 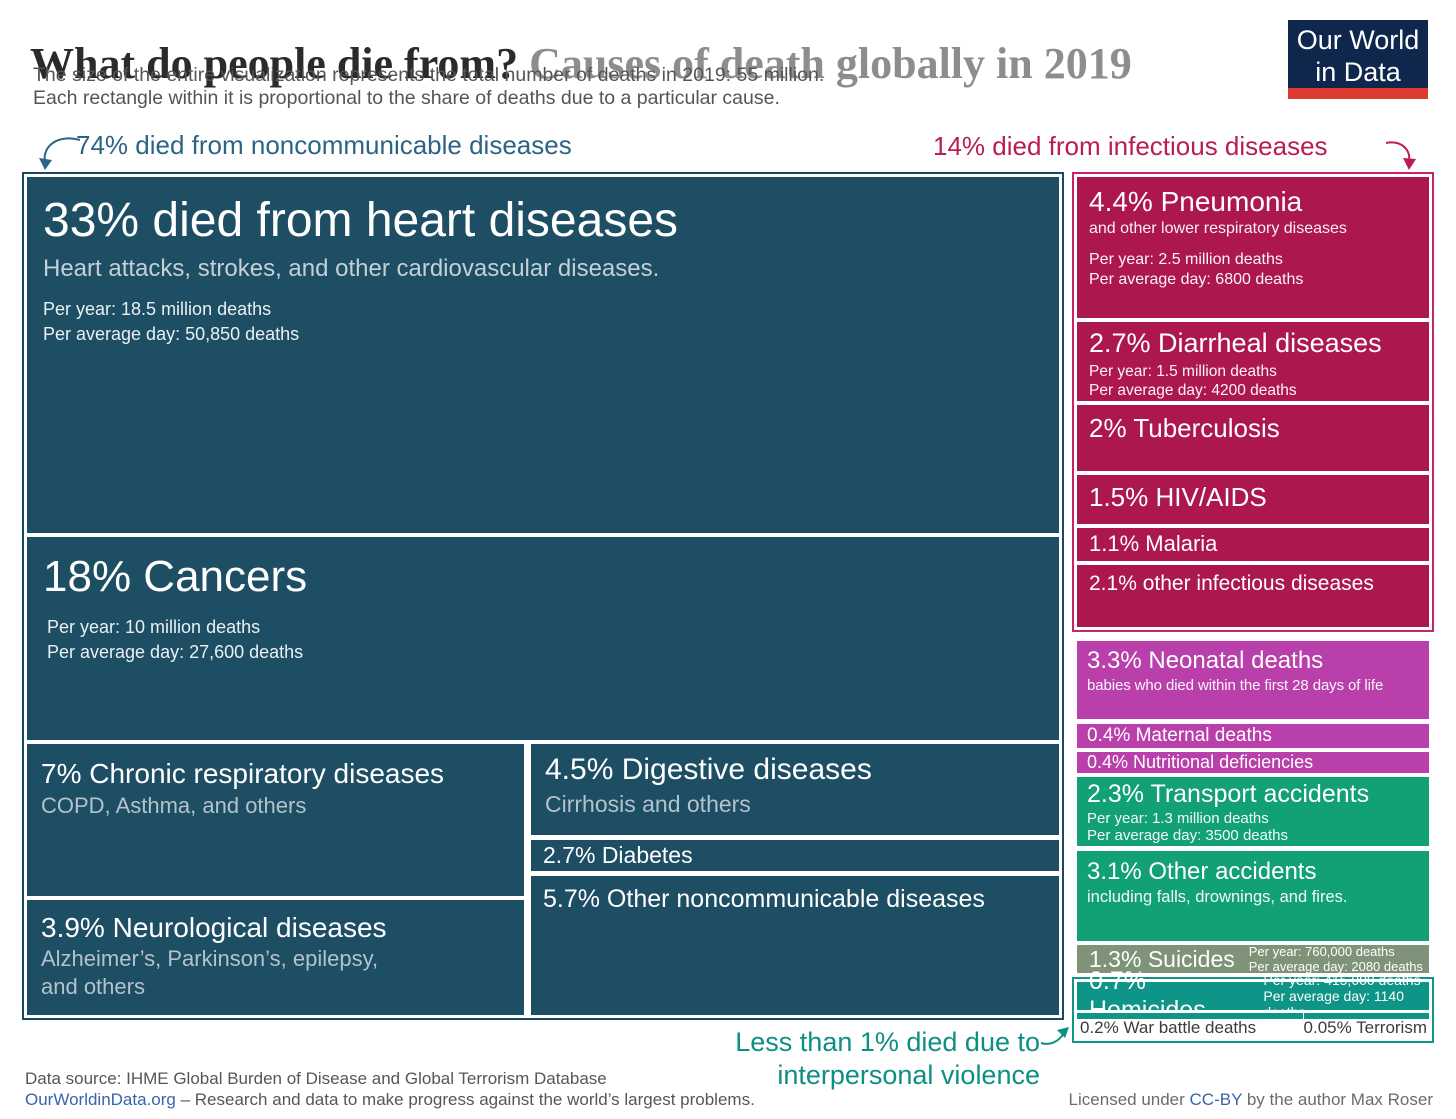 What do you see at coordinates (1196, 279) in the screenshot?
I see `pneumonia-stat-per-day: Per average day: 6800 deaths` at bounding box center [1196, 279].